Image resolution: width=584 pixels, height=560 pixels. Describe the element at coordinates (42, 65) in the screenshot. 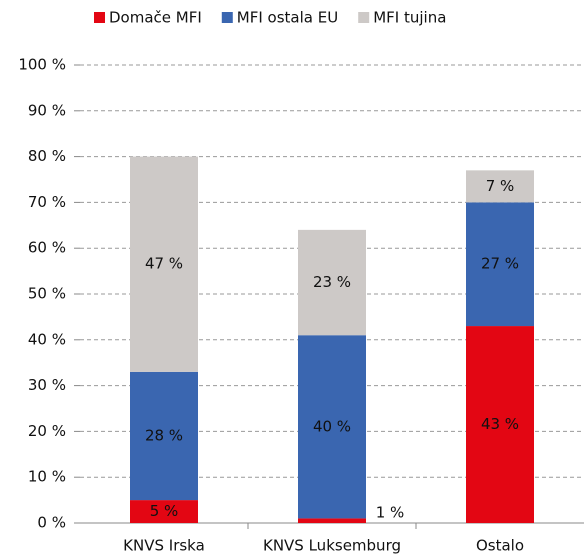

I see `y-tick-label: 100 %` at that location.